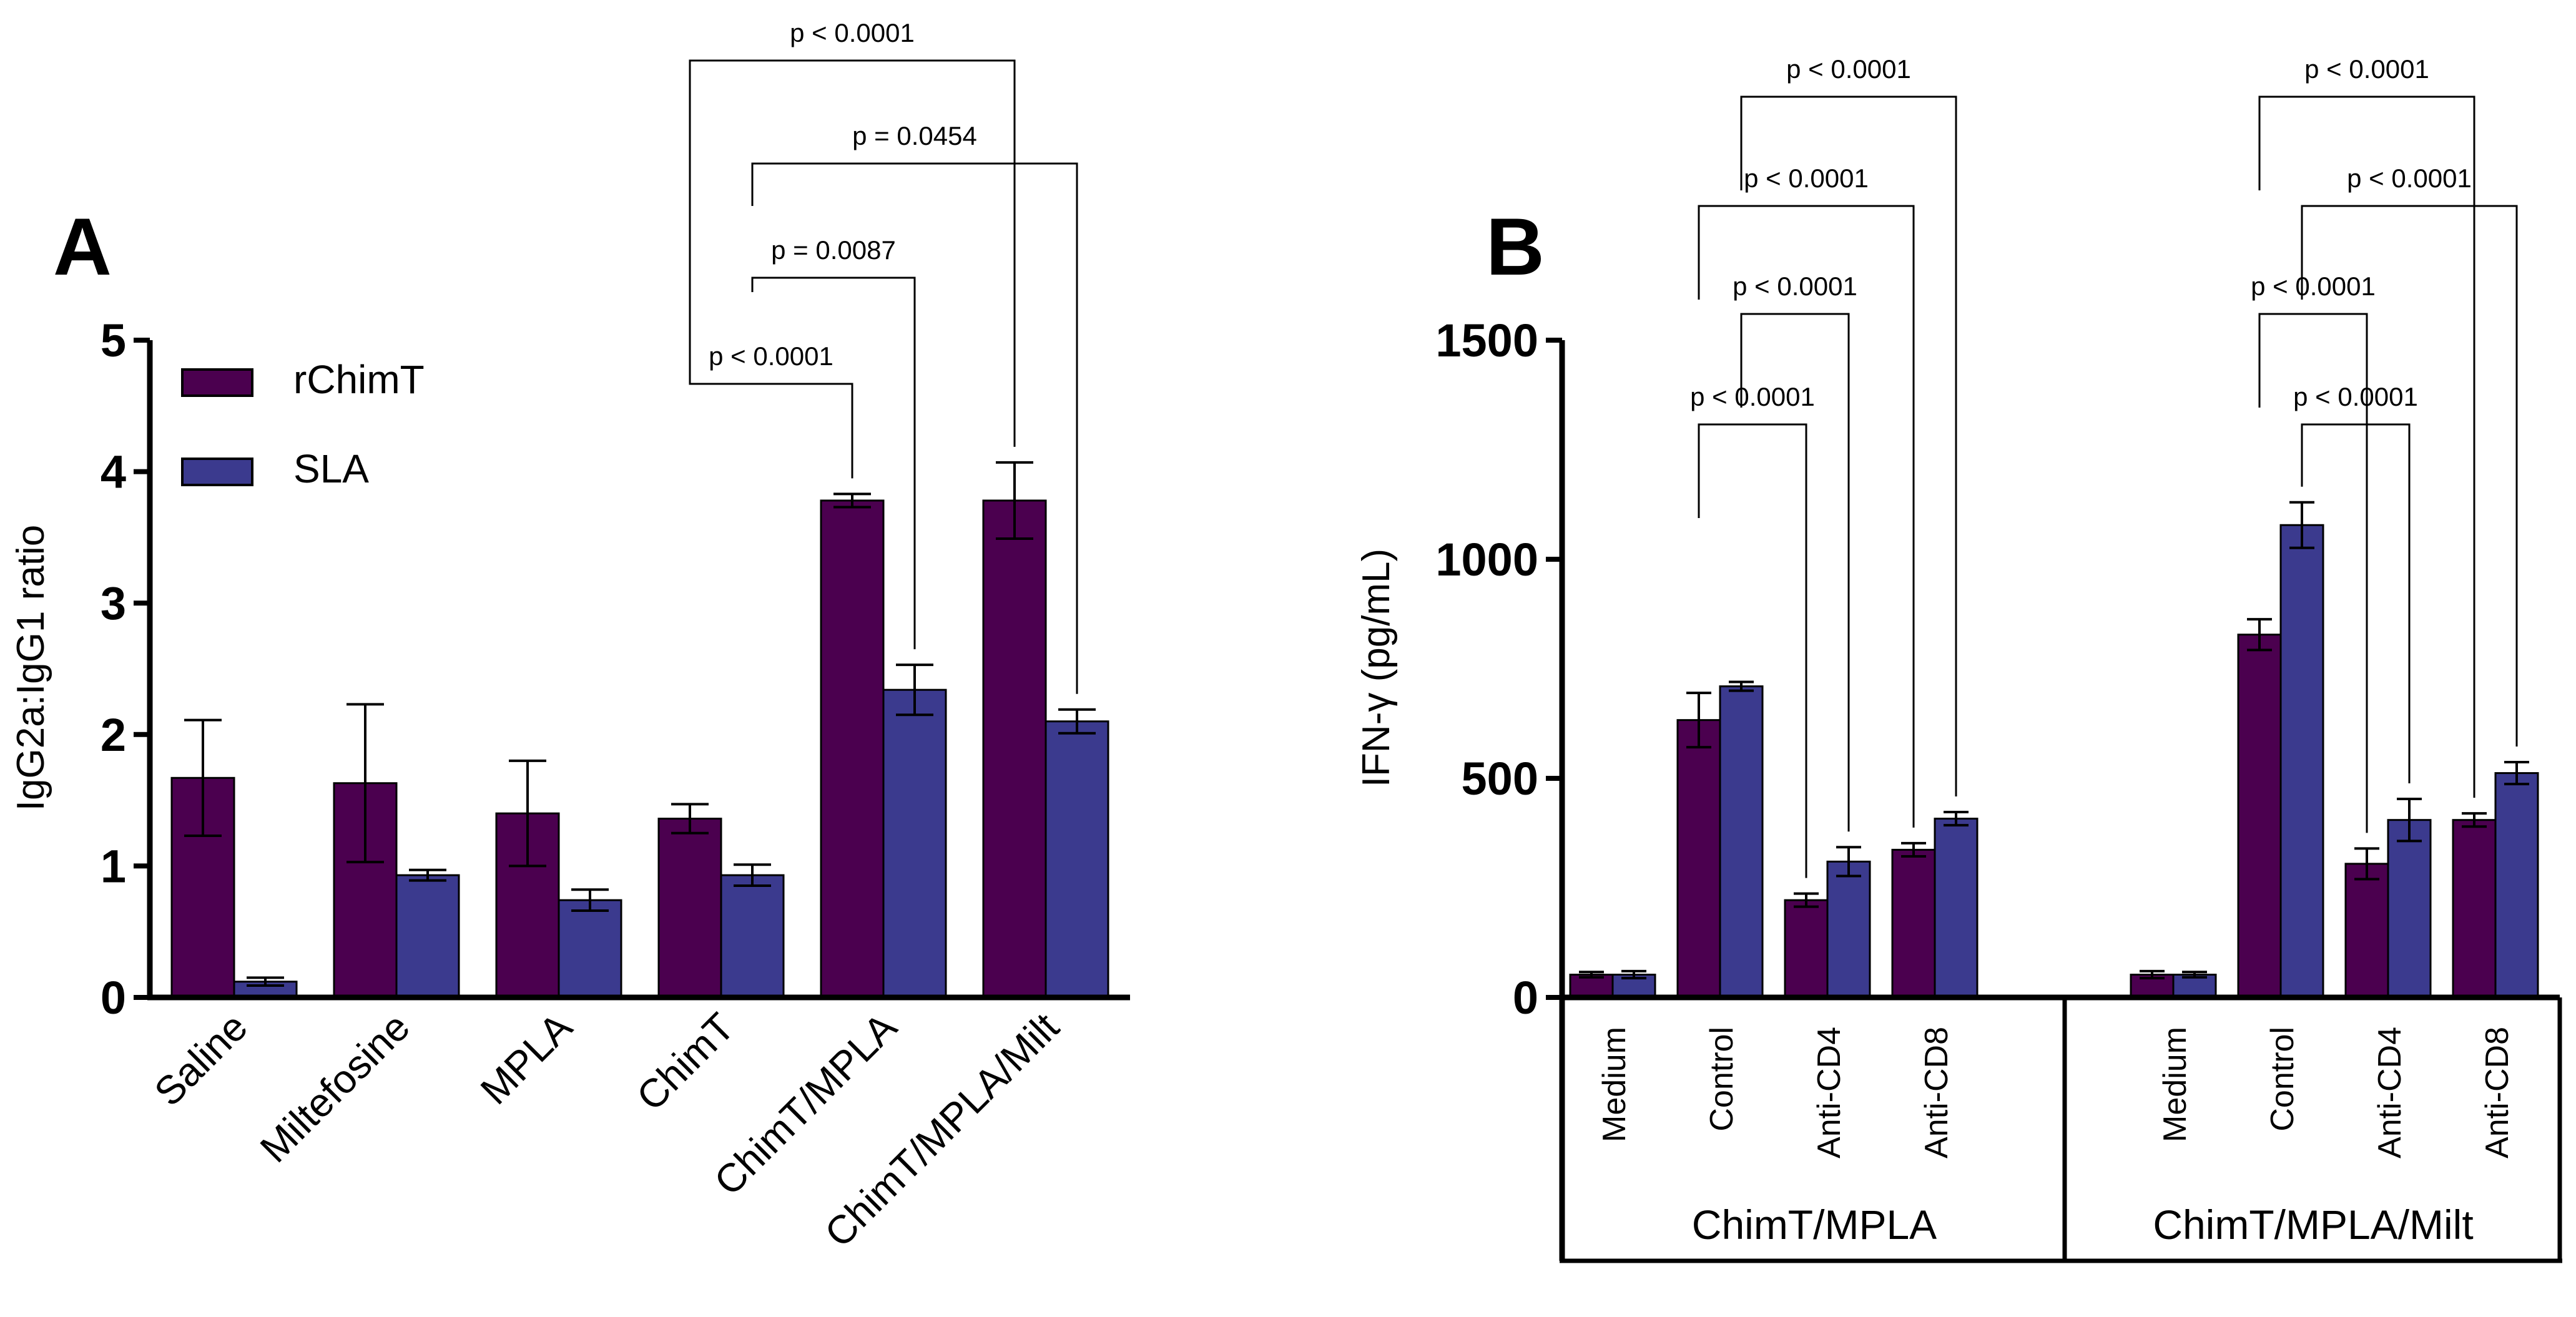 The height and width of the screenshot is (1317, 2576). Describe the element at coordinates (2313, 1225) in the screenshot. I see `group-label-chimt-mpla-milt: ChimT/MPLA/Milt` at that location.